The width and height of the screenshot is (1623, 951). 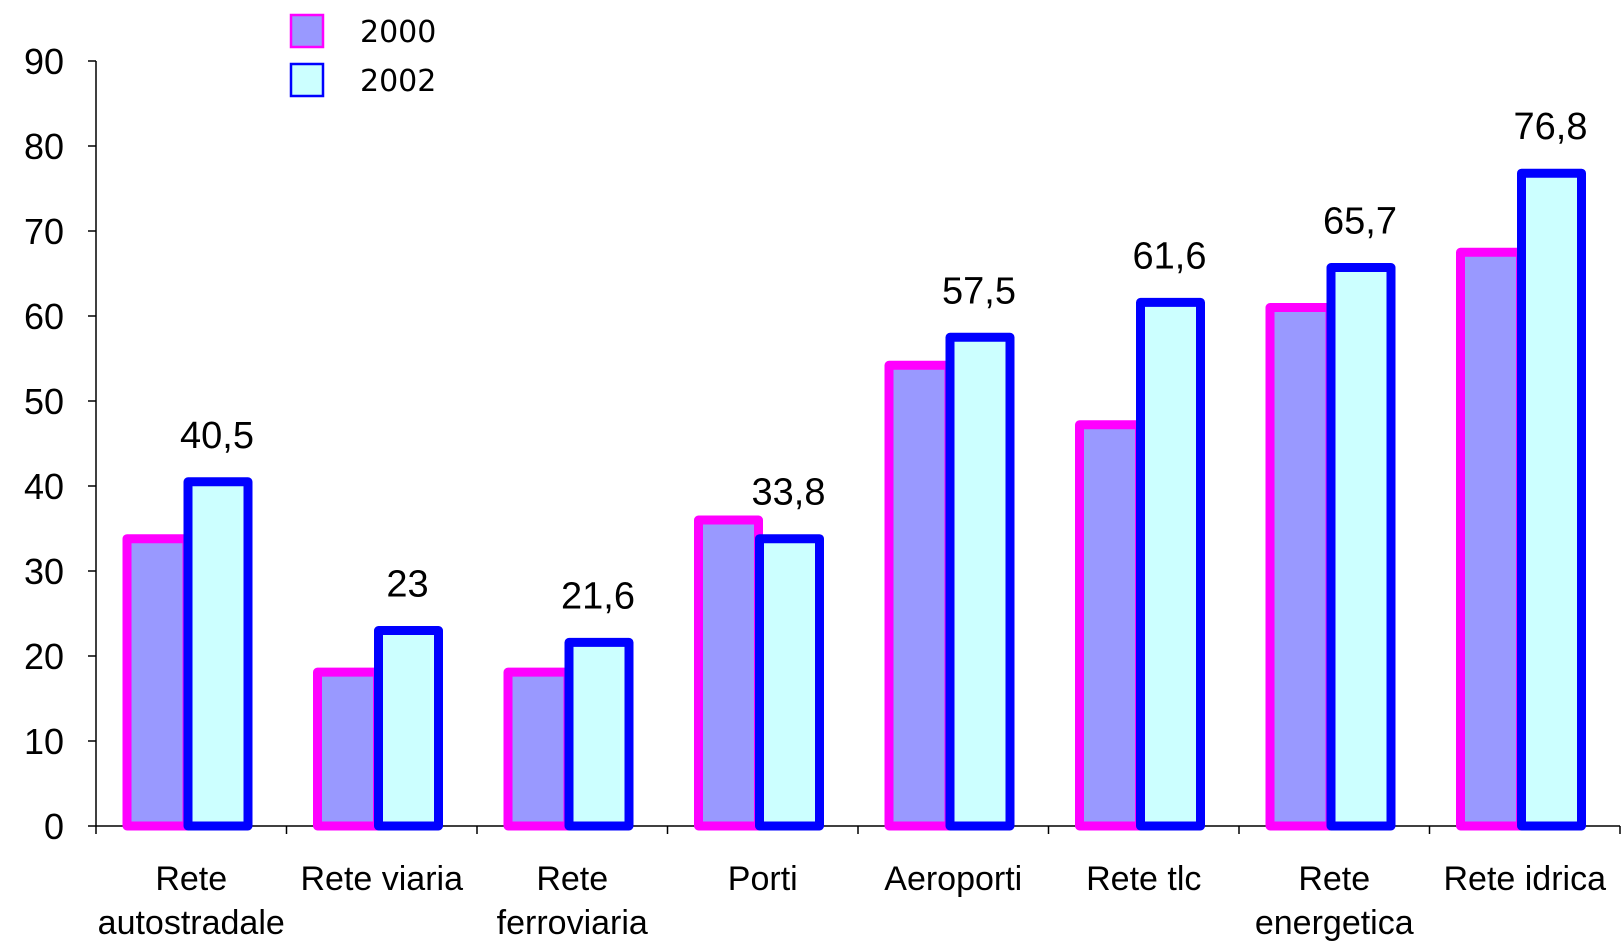 What do you see at coordinates (54, 826) in the screenshot?
I see `y-tick-label: 0` at bounding box center [54, 826].